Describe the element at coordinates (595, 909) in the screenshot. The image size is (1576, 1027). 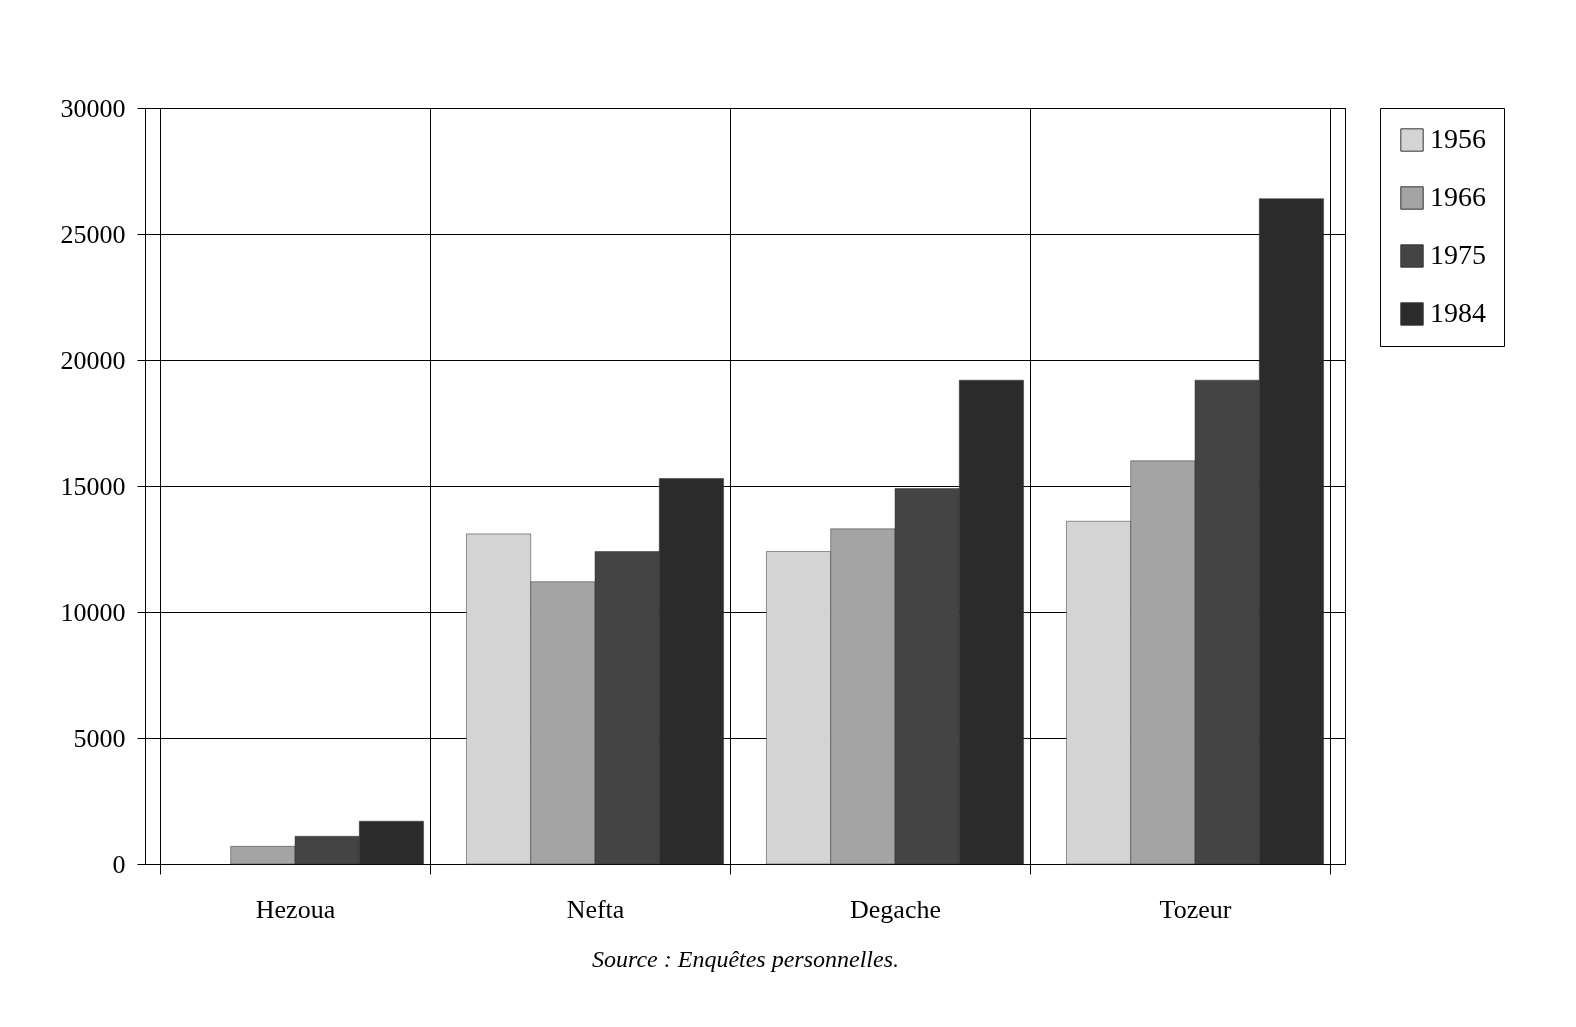
I see `x-tick-label: Nefta` at that location.